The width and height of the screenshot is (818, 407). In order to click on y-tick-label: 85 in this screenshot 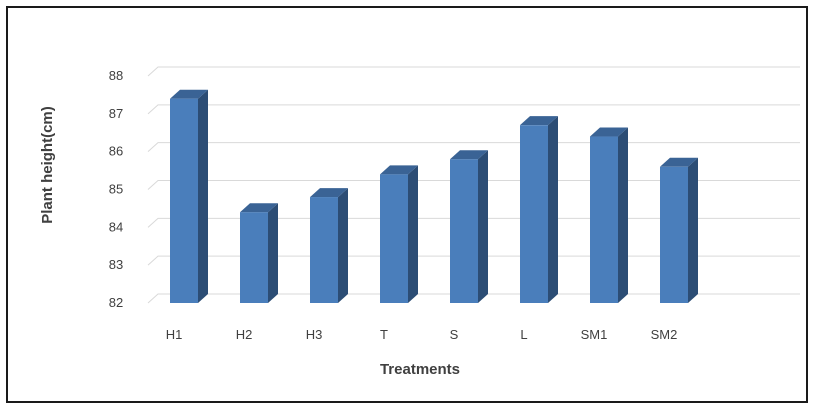, I will do `click(116, 189)`.